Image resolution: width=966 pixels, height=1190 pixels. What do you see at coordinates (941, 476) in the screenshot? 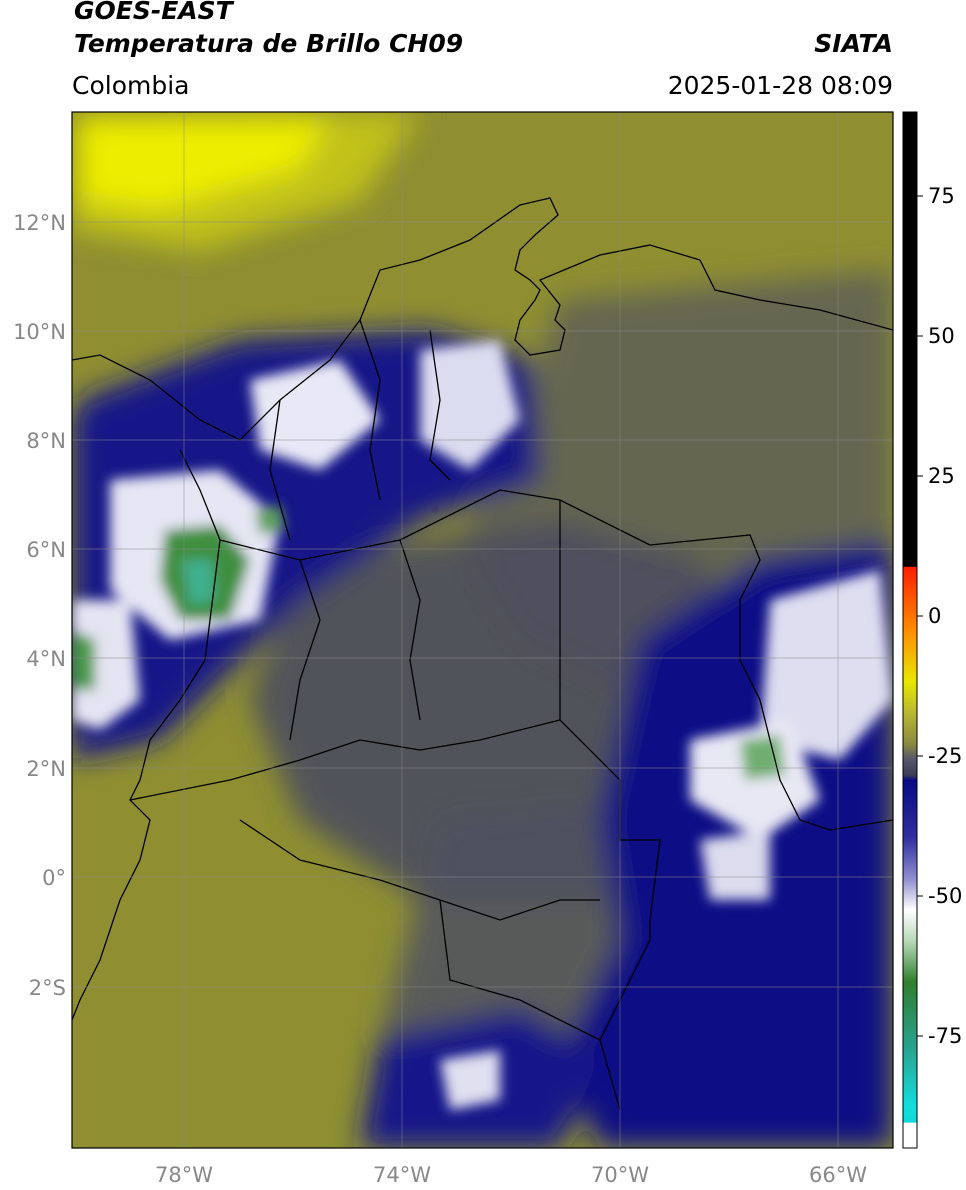
I see `colorbar-tick-label: 25` at bounding box center [941, 476].